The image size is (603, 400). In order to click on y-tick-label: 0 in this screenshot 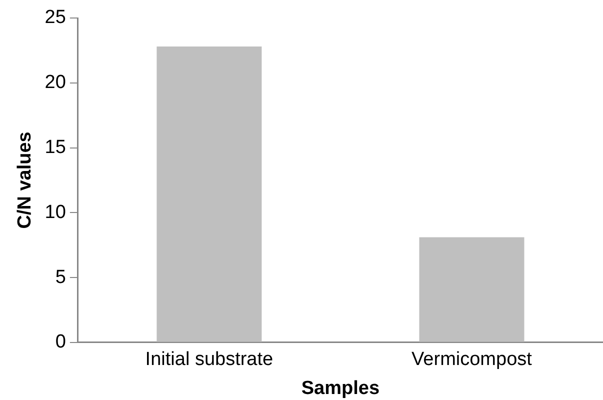, I will do `click(60, 342)`.